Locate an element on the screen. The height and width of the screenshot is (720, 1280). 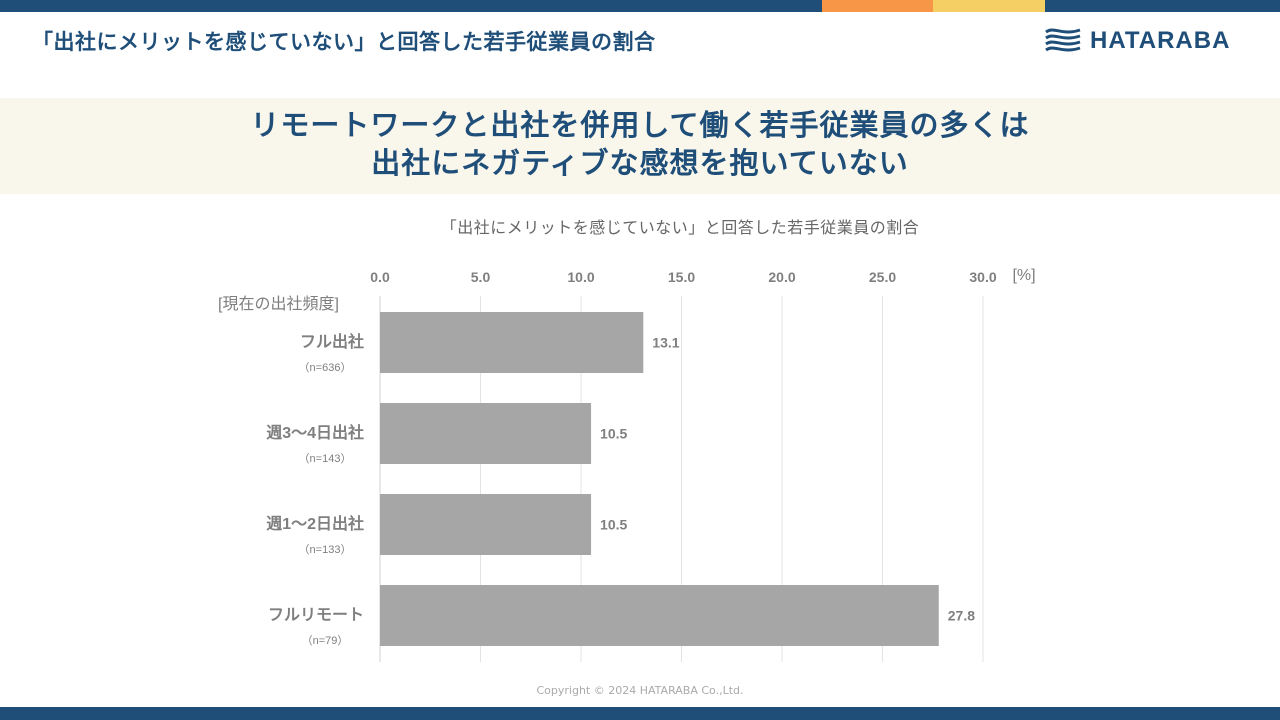
x-tick-label: 30.0 is located at coordinates (982, 277).